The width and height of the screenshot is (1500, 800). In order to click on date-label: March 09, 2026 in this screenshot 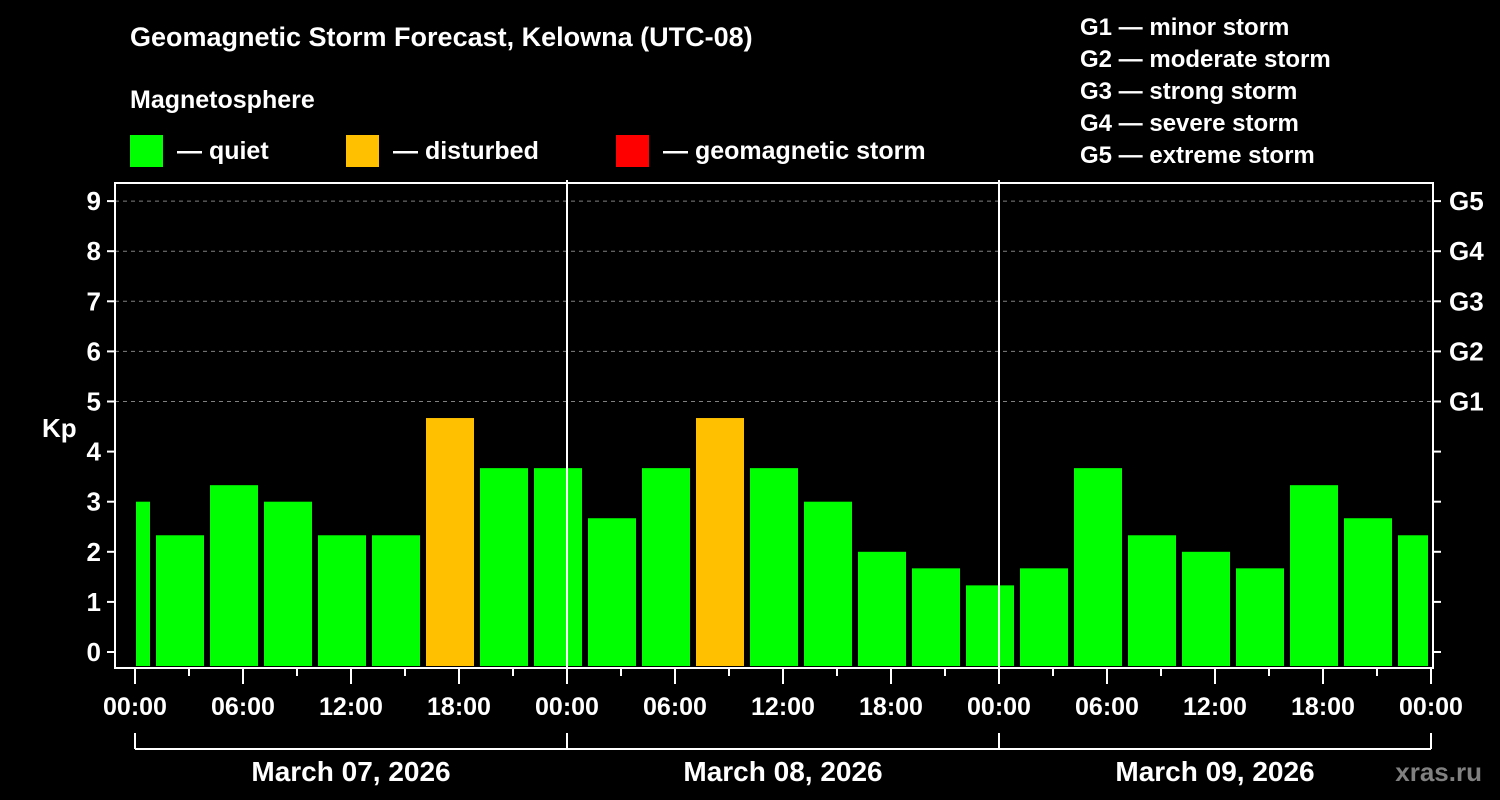, I will do `click(1214, 771)`.